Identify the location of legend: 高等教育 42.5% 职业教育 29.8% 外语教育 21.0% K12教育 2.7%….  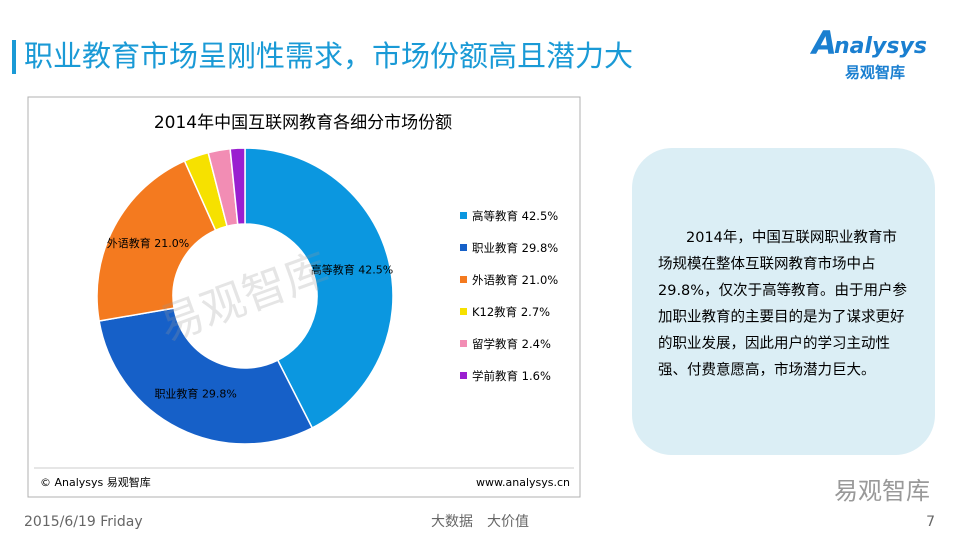
(509, 296).